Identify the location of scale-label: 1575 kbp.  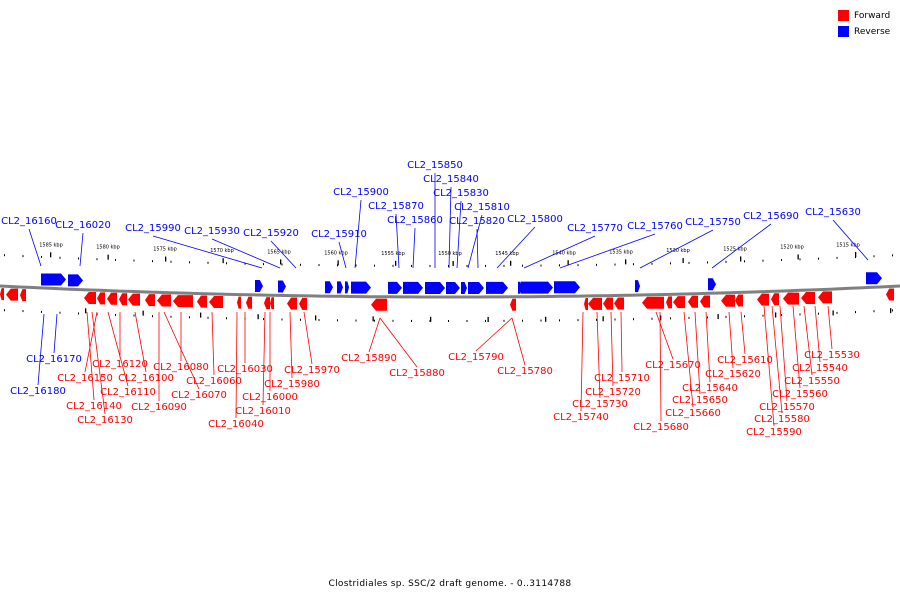
(165, 250).